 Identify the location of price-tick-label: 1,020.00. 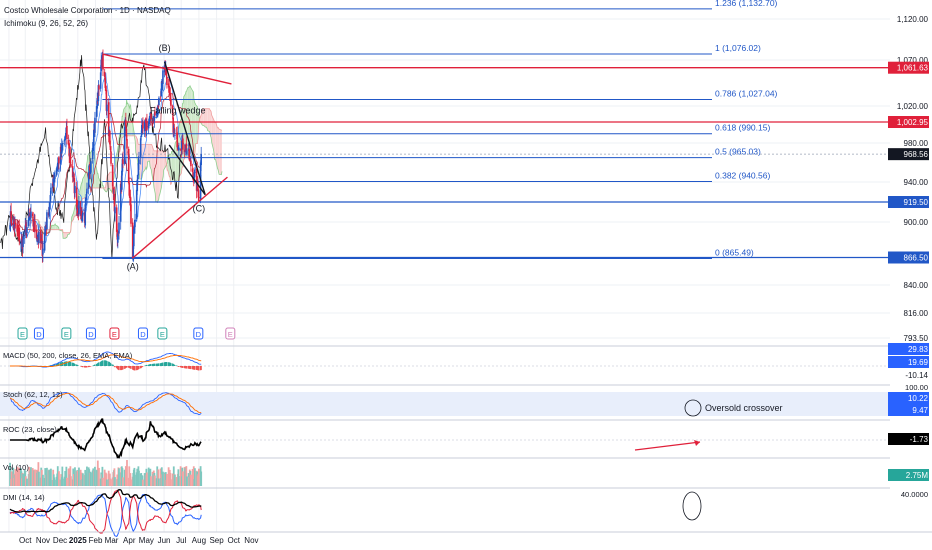
(913, 106).